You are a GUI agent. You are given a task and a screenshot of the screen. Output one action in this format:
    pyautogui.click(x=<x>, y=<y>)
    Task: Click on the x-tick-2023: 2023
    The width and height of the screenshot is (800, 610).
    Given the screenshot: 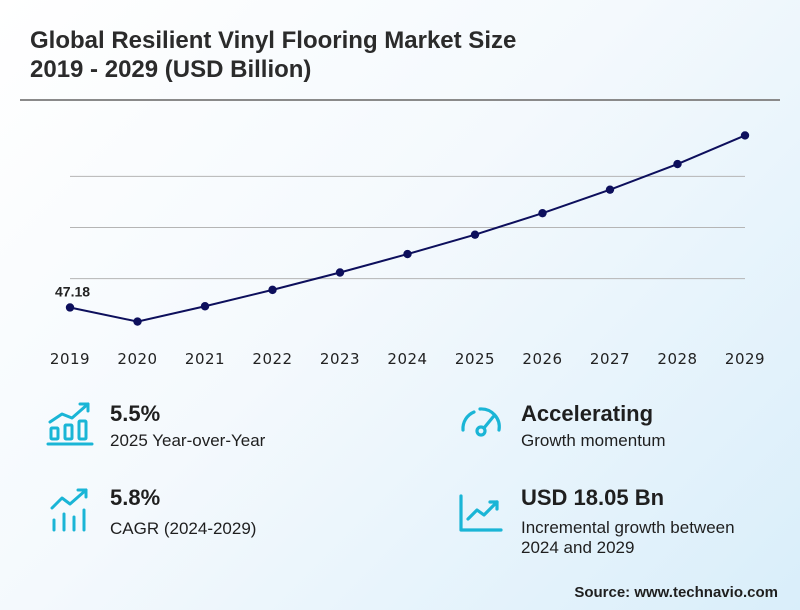 What is the action you would take?
    pyautogui.click(x=340, y=359)
    